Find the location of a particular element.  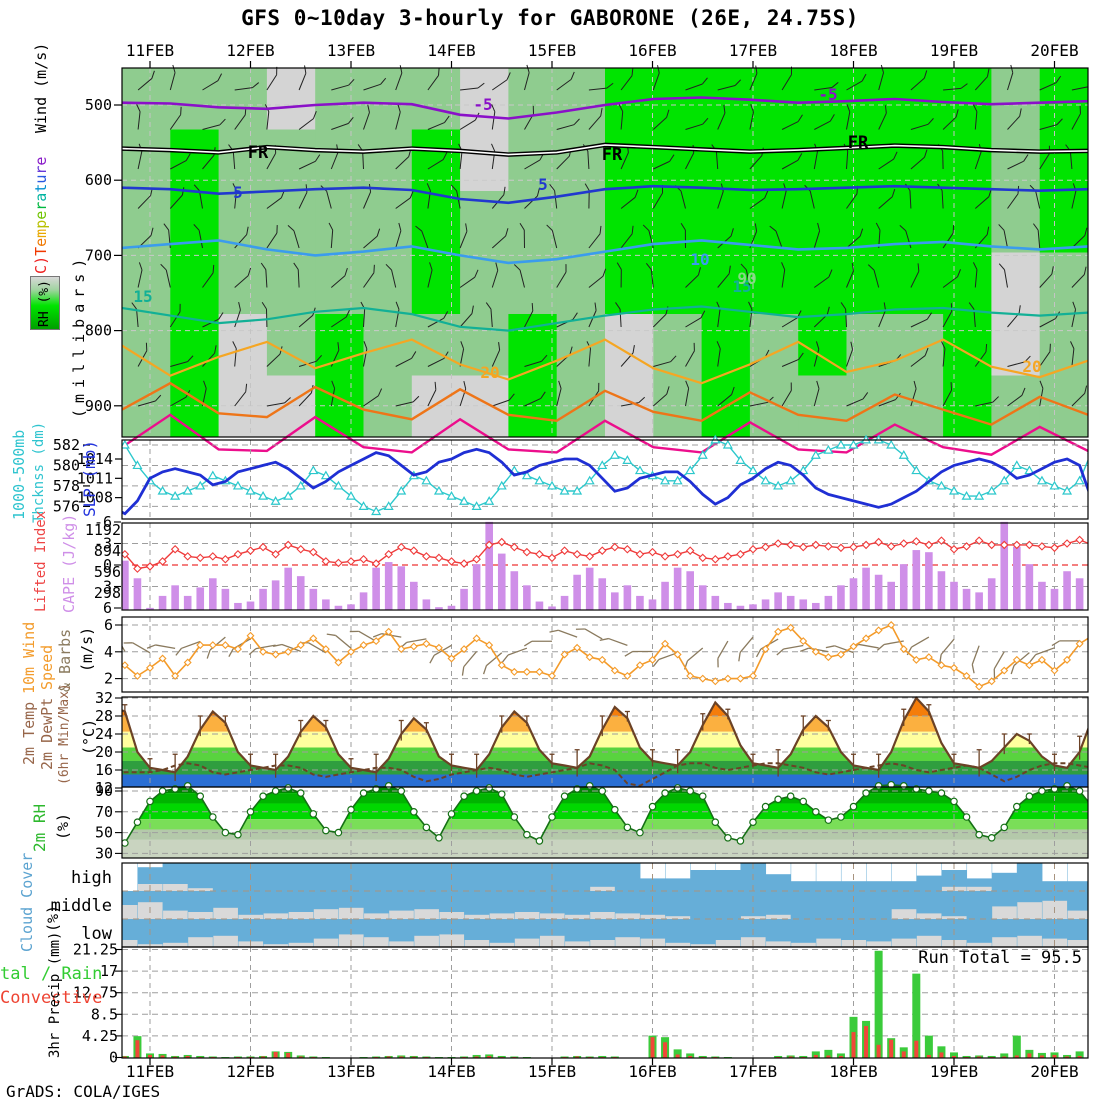

rh2m-label: 2m RH is located at coordinates (39, 827).